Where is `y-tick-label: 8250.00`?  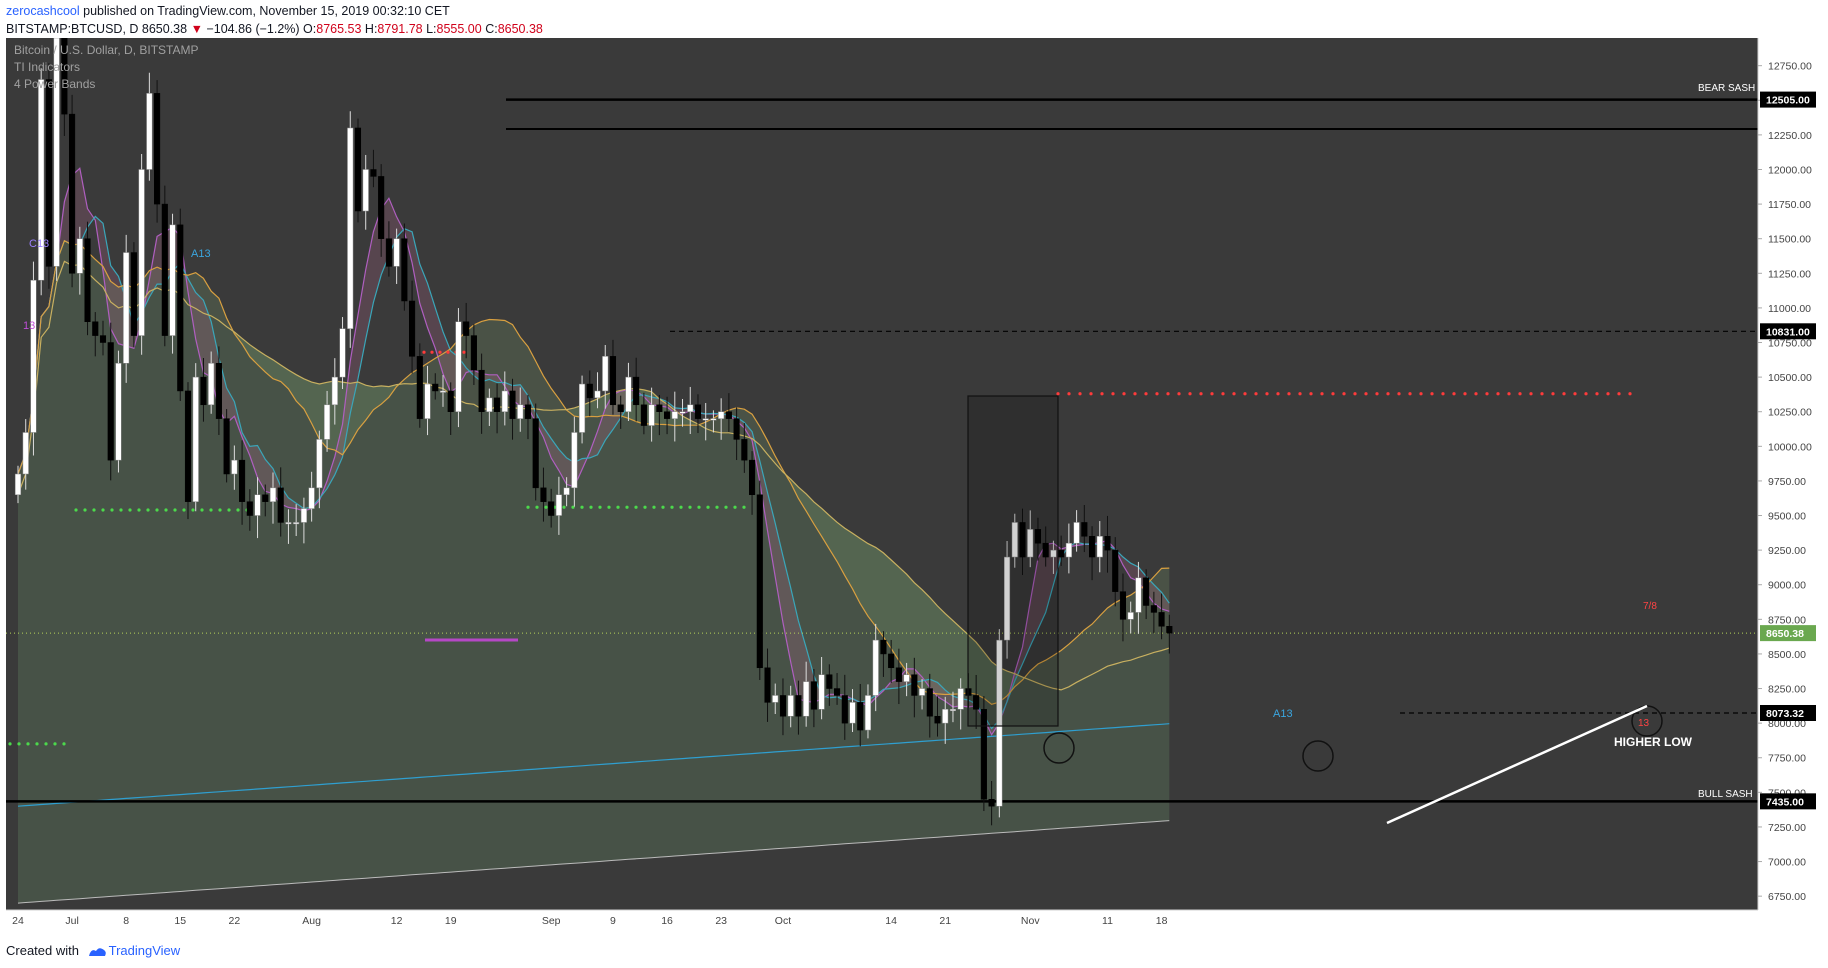 y-tick-label: 8250.00 is located at coordinates (1787, 690).